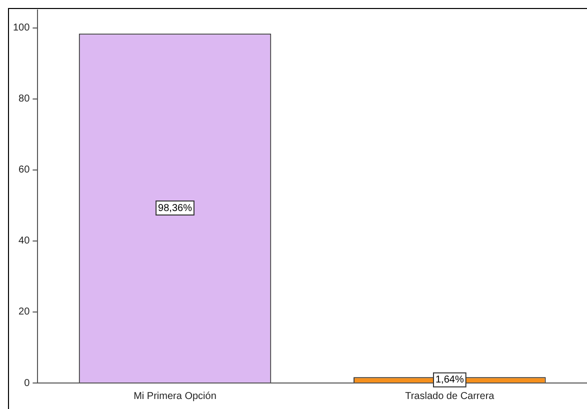 This screenshot has width=587, height=409. Describe the element at coordinates (24, 312) in the screenshot. I see `y-tick-label: 20` at that location.